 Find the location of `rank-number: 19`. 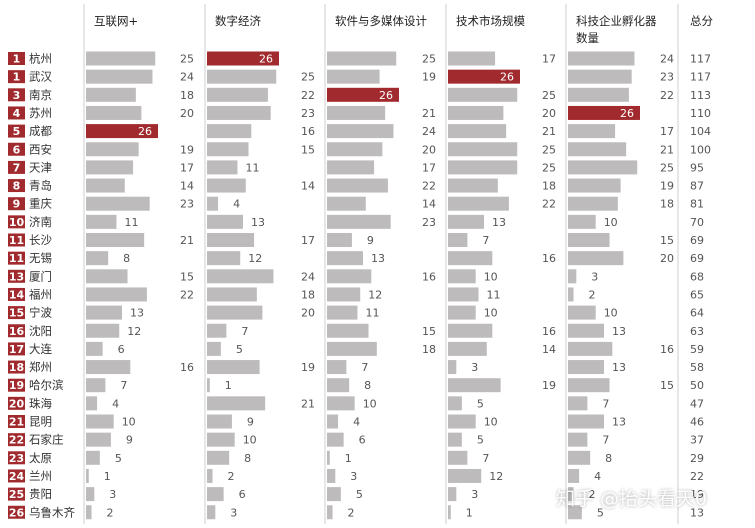

rank-number: 19 is located at coordinates (16, 385).